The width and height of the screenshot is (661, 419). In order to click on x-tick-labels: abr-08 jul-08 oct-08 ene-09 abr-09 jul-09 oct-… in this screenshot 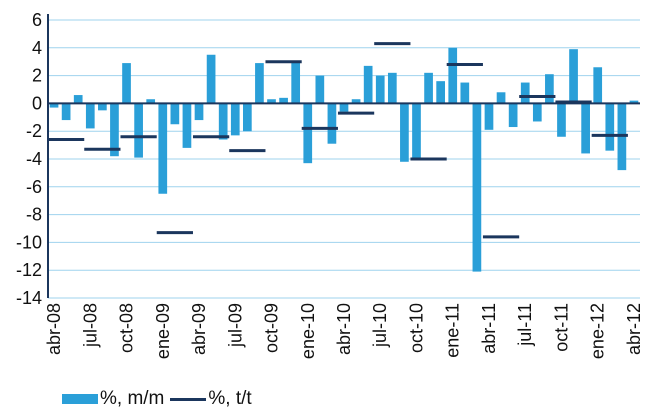, I will do `click(344, 331)`.